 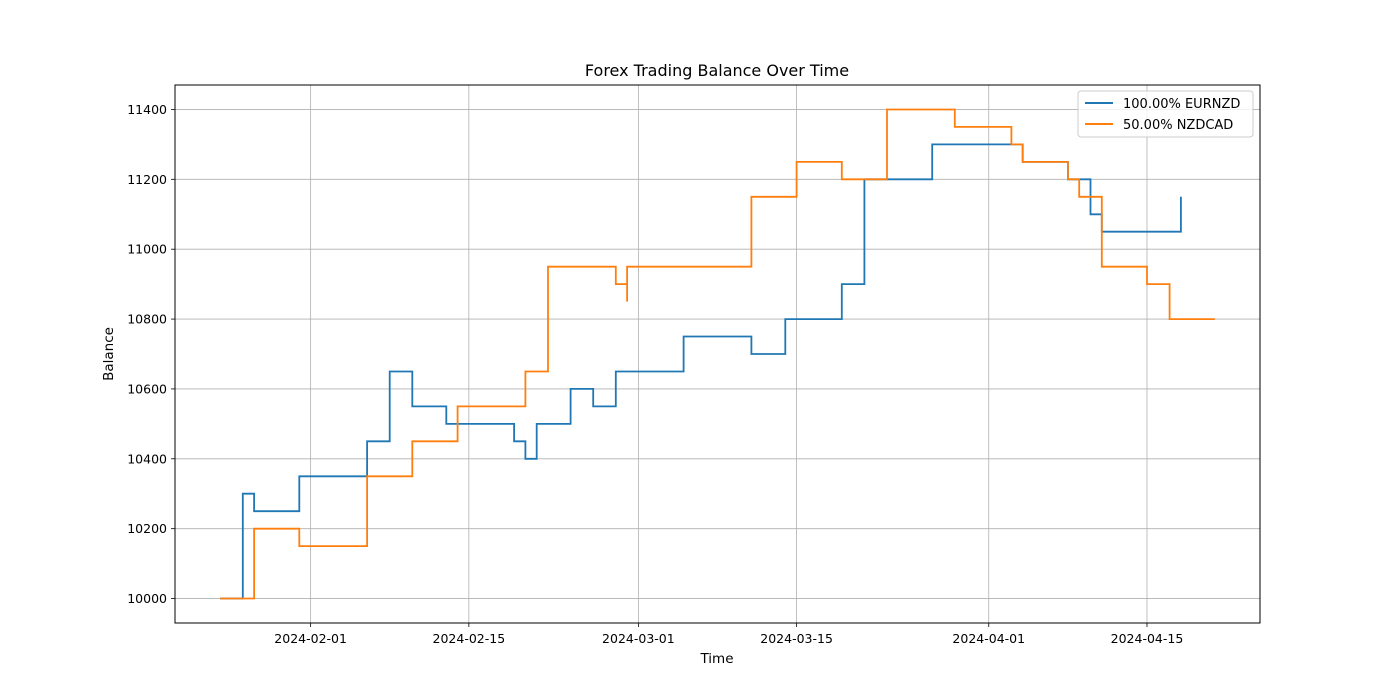 I want to click on y-tick-label: 10400, so click(x=147, y=458).